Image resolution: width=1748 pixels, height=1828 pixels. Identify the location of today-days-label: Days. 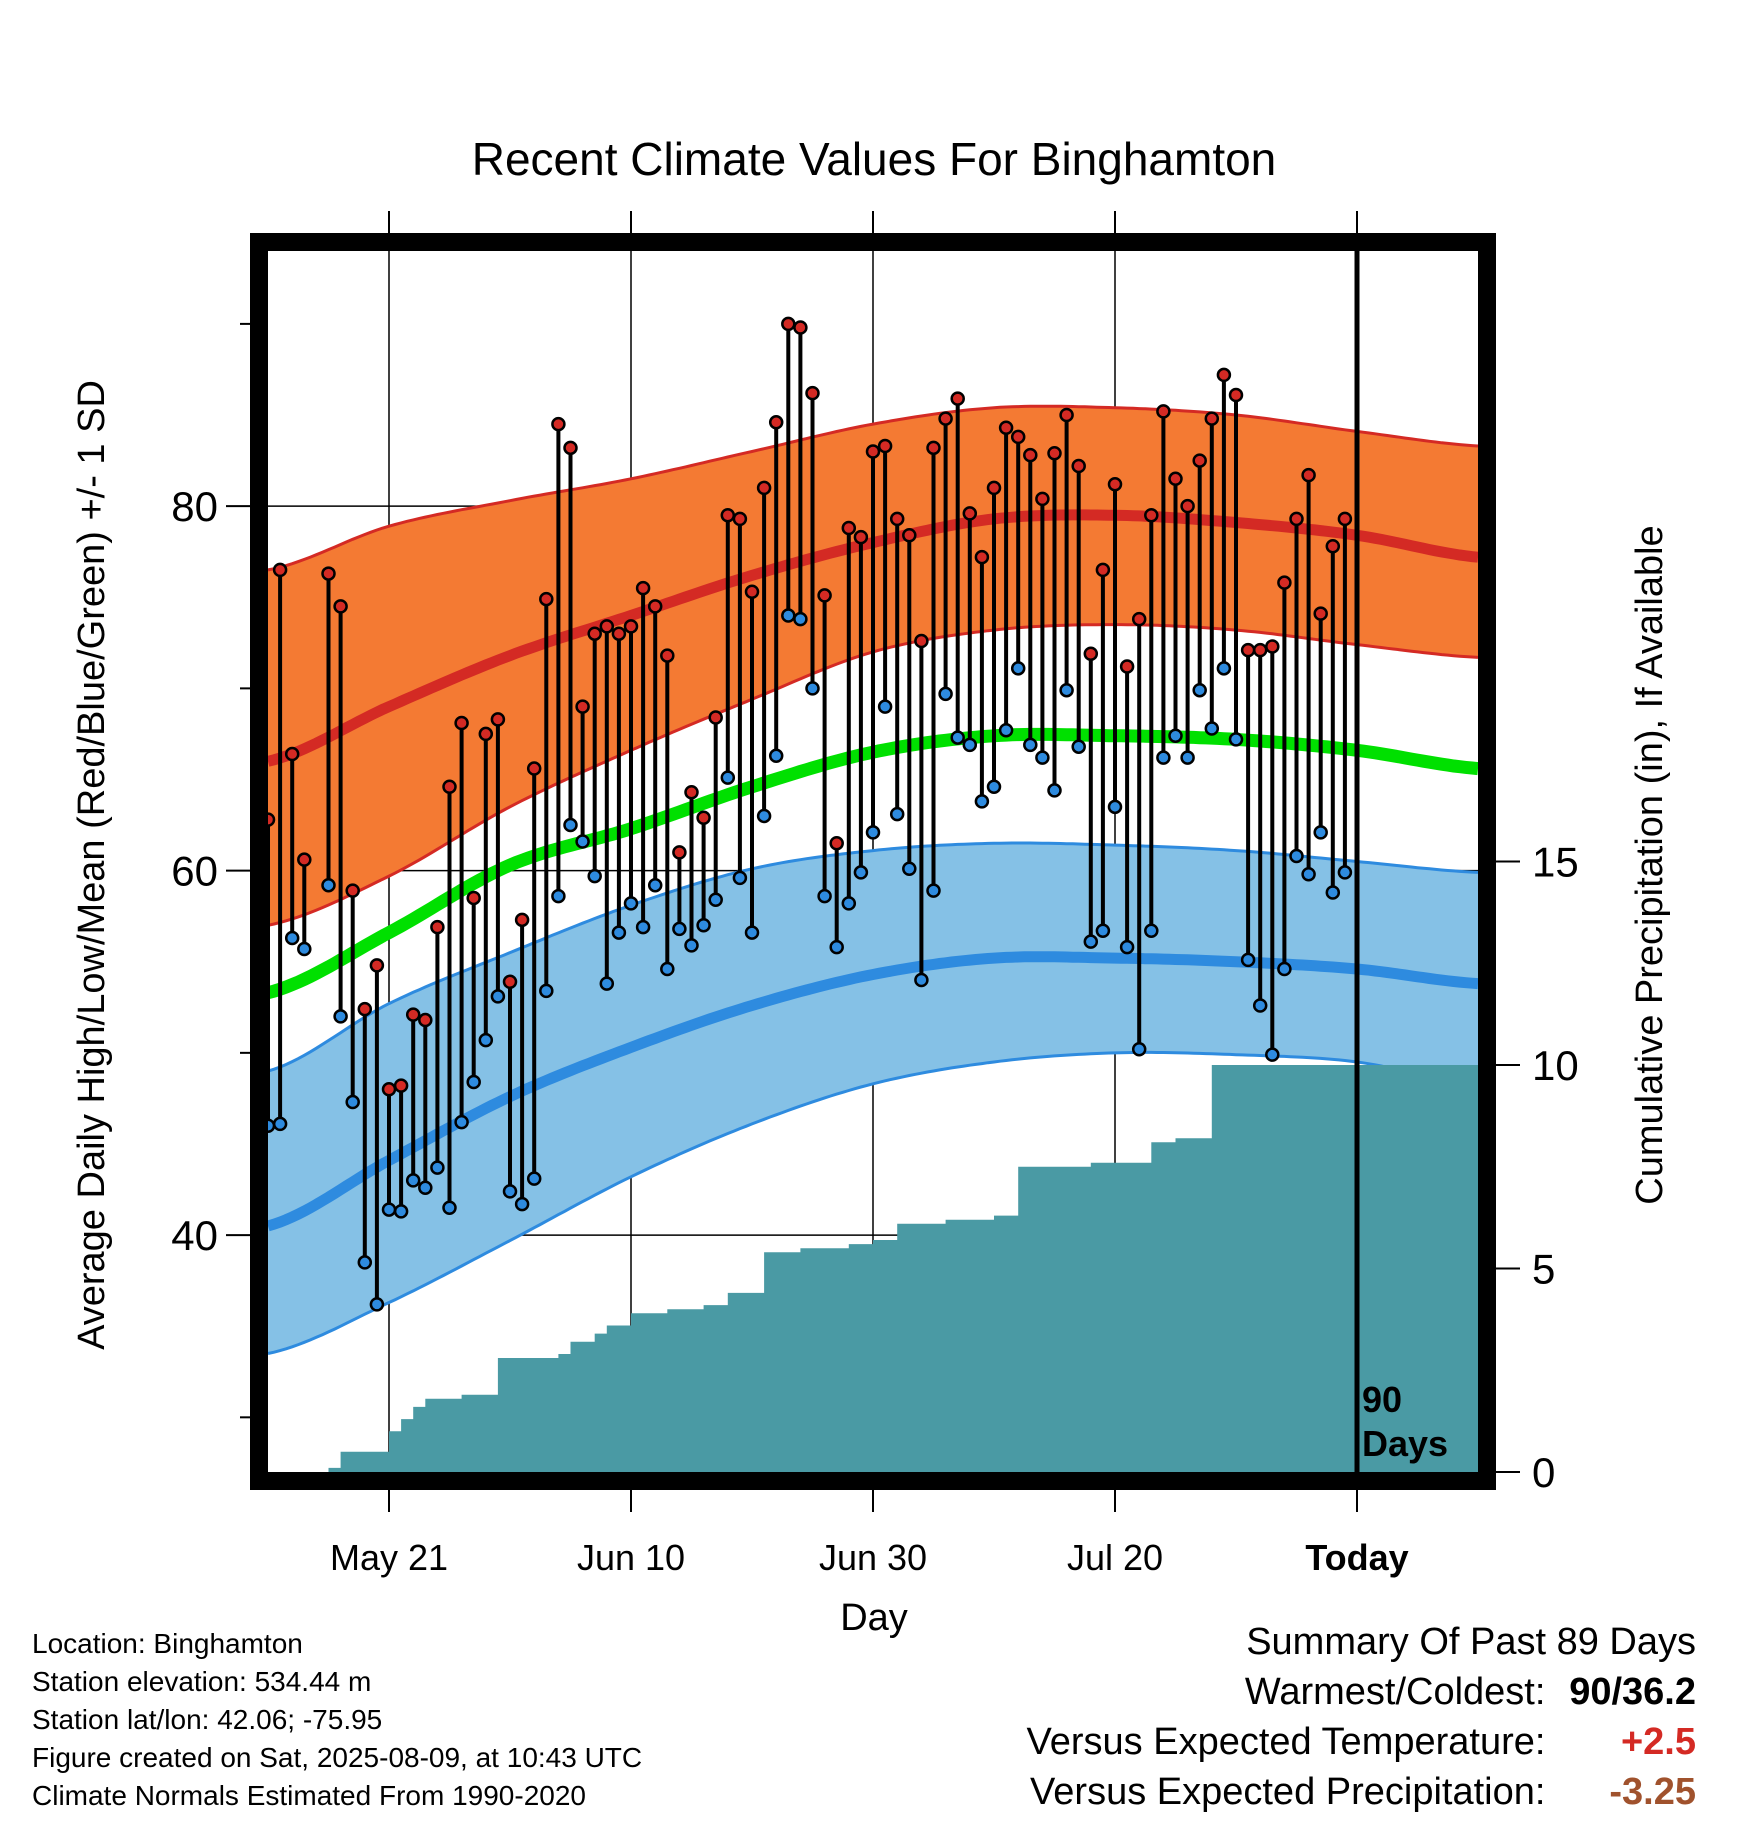
(1405, 1443).